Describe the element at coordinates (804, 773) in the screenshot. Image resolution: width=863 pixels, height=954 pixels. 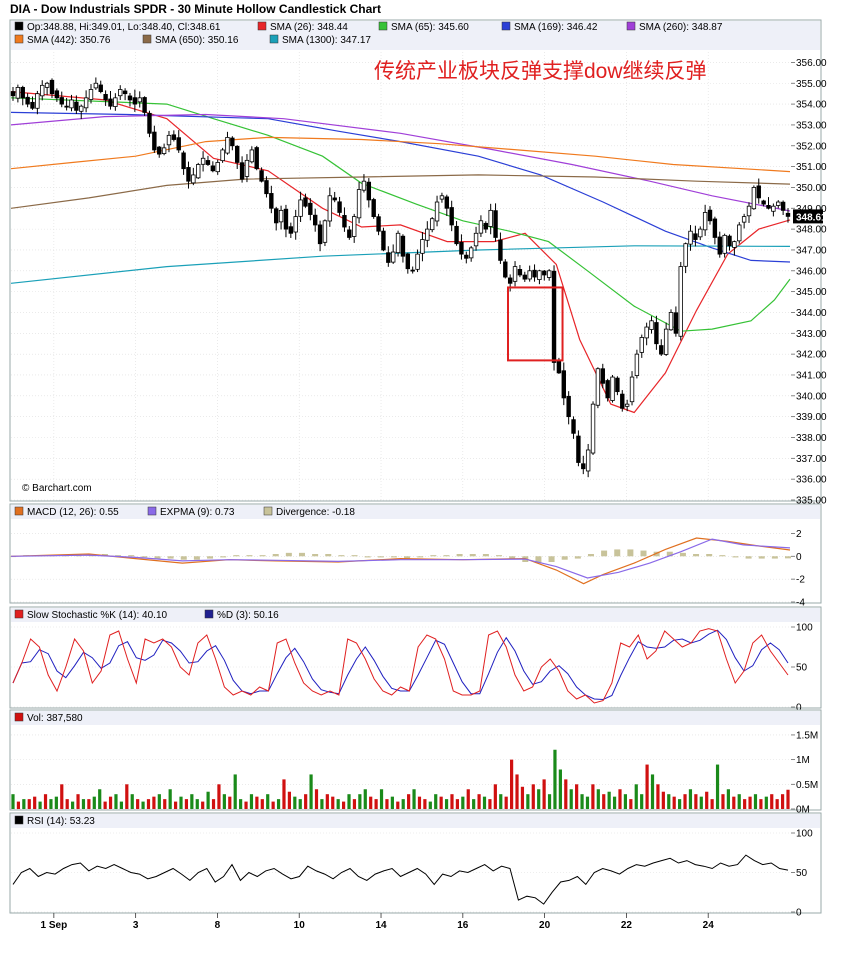
I see `volume-y-axis: 1.5M 1M 0.5M 0M` at that location.